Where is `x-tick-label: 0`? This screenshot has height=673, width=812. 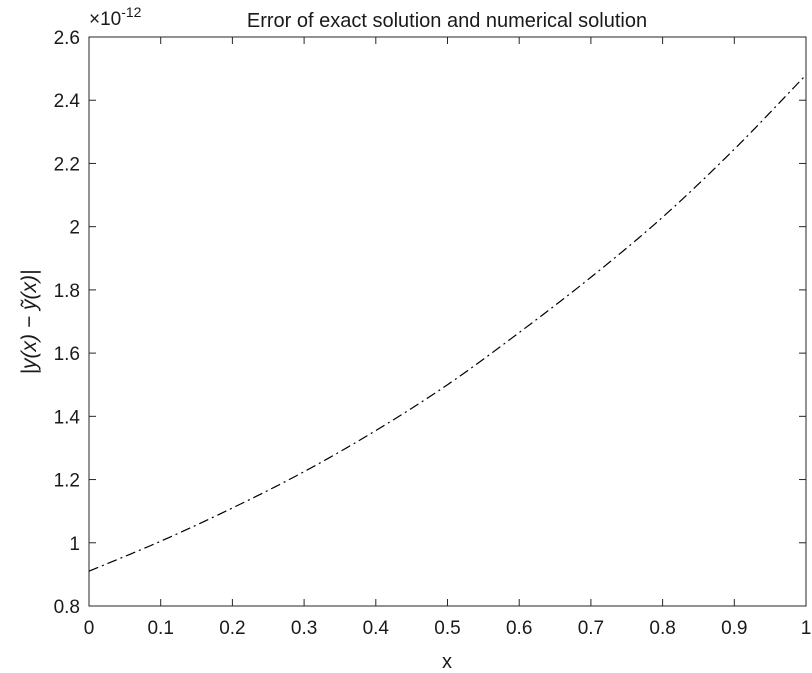 x-tick-label: 0 is located at coordinates (89, 628).